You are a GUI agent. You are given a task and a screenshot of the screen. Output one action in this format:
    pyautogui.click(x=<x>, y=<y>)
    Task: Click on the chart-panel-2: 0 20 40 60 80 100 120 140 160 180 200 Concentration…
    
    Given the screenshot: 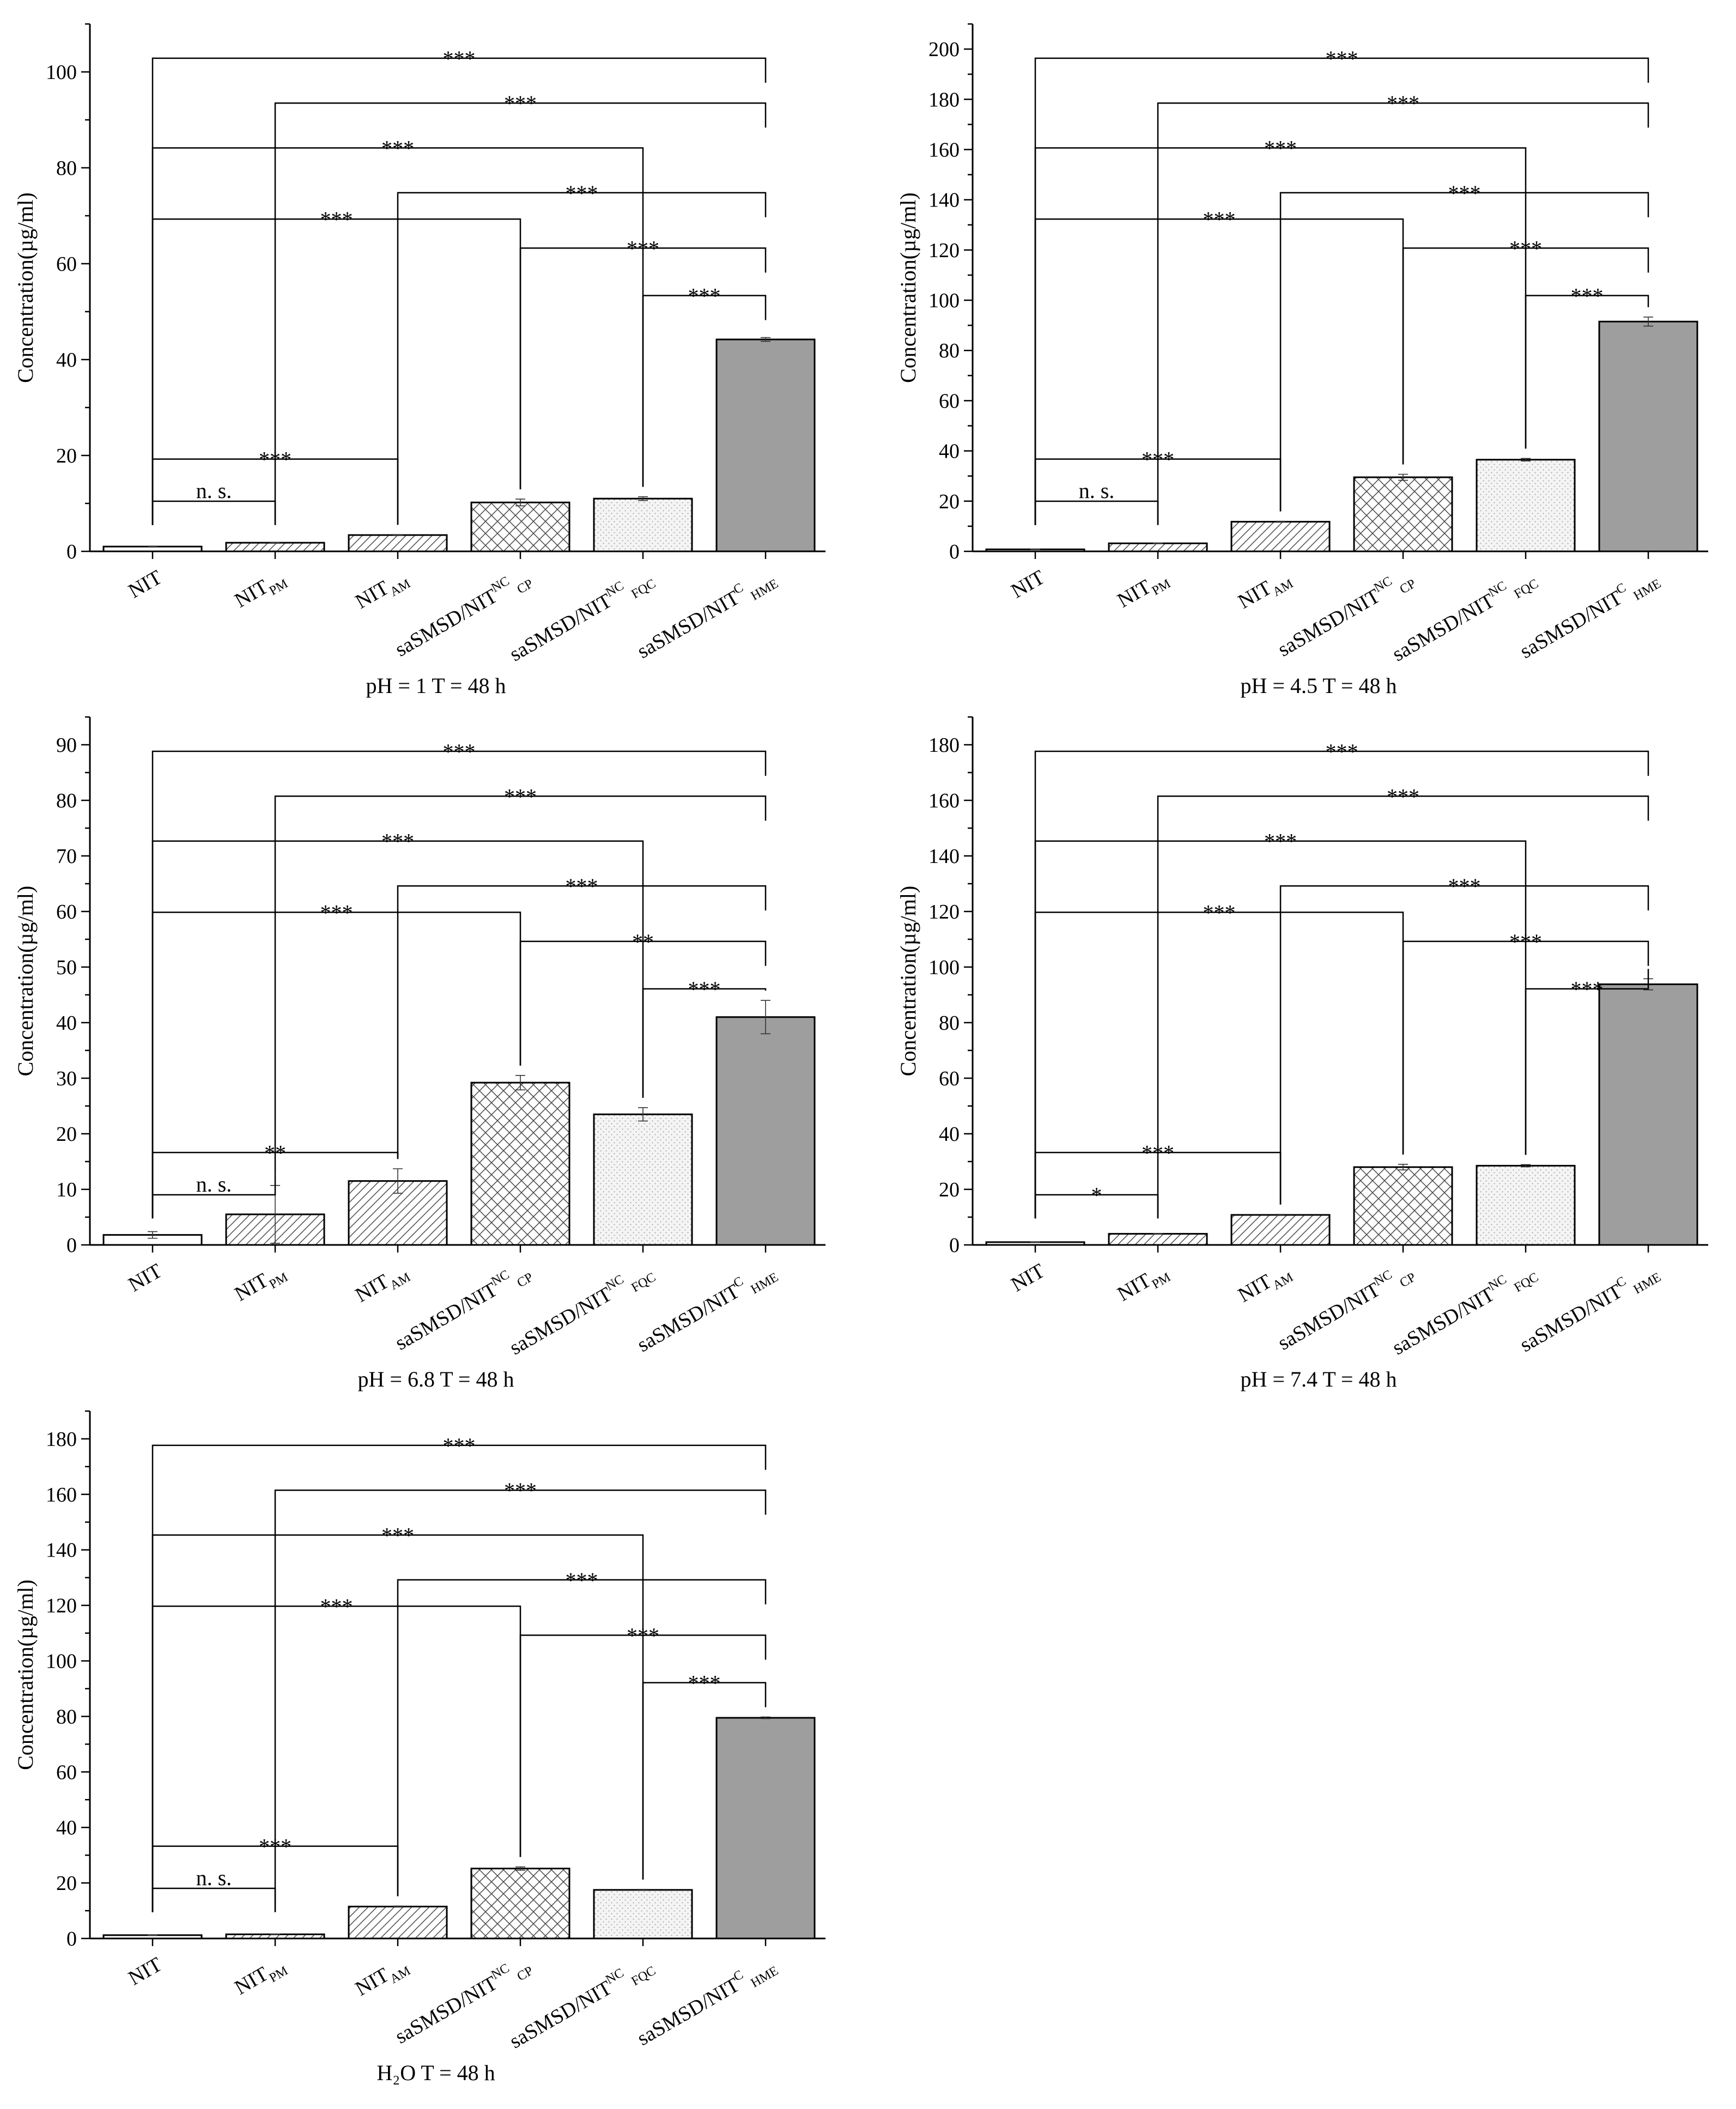 What is the action you would take?
    pyautogui.click(x=1302, y=361)
    